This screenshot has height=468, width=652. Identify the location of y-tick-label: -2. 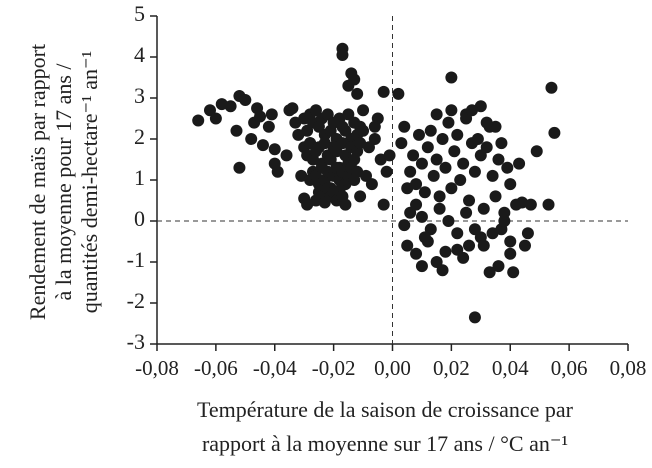
(136, 300).